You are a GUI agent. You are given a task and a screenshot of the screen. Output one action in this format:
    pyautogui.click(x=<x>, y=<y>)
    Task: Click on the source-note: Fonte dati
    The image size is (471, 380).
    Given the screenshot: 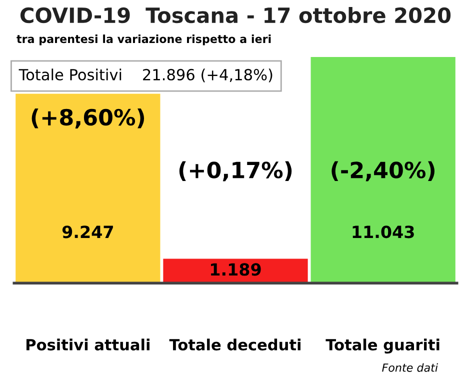 What is the action you would take?
    pyautogui.click(x=410, y=367)
    